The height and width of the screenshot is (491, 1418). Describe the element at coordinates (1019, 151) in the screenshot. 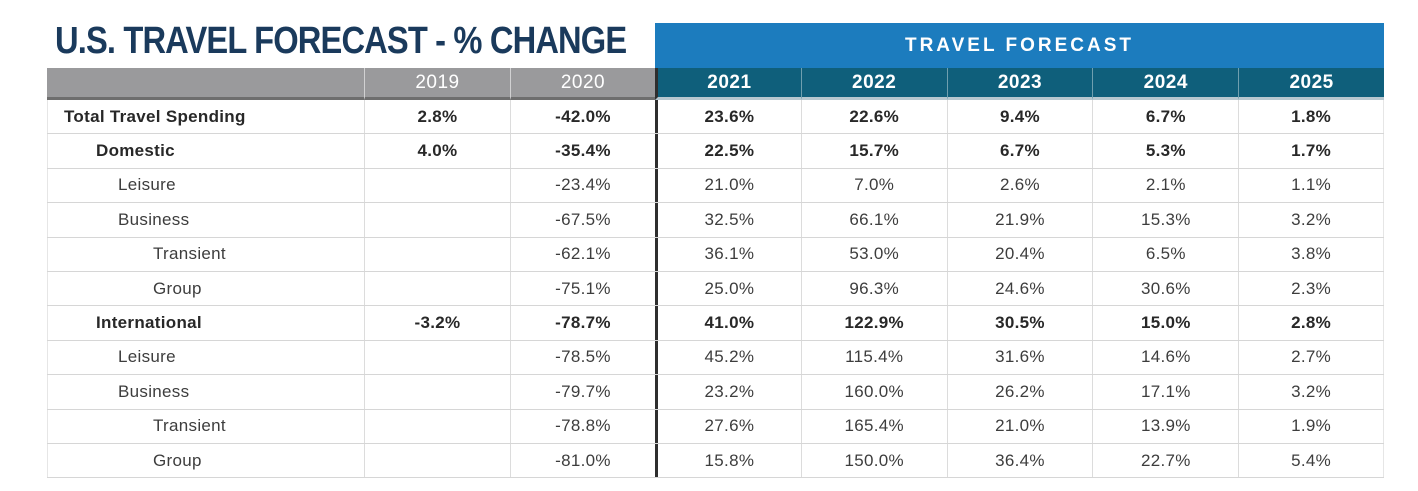

I see `cell-2023: 6.7%` at that location.